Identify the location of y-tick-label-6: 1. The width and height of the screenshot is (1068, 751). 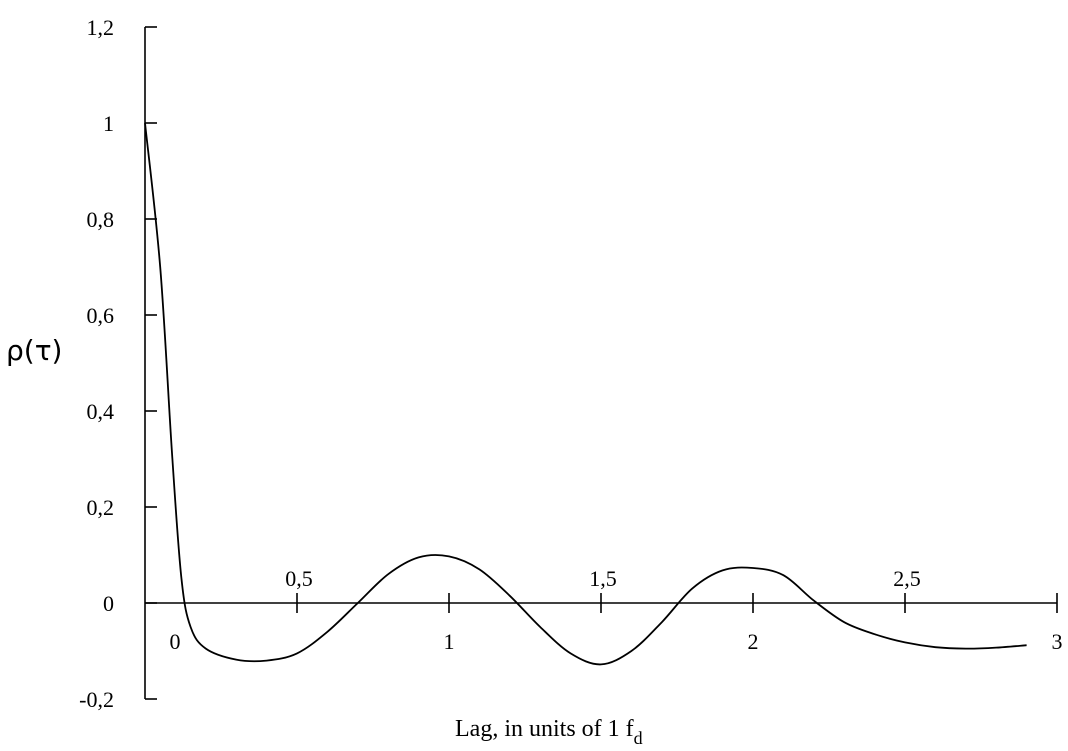
(108, 123).